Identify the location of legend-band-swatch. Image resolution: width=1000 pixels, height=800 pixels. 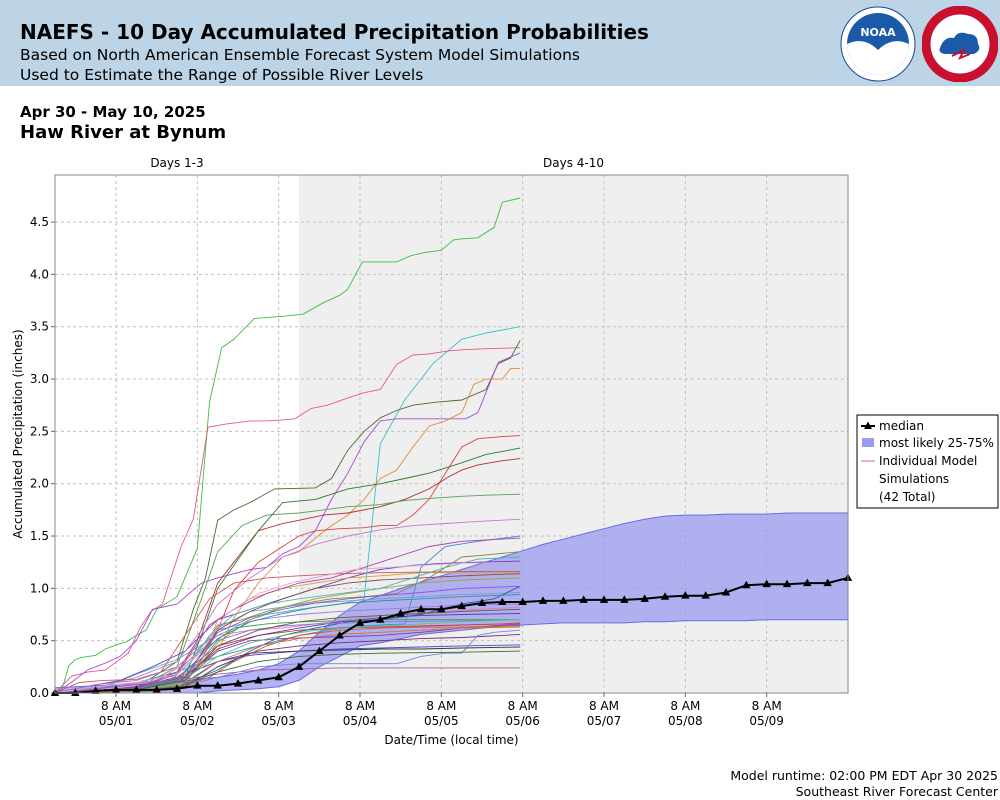
(868, 442).